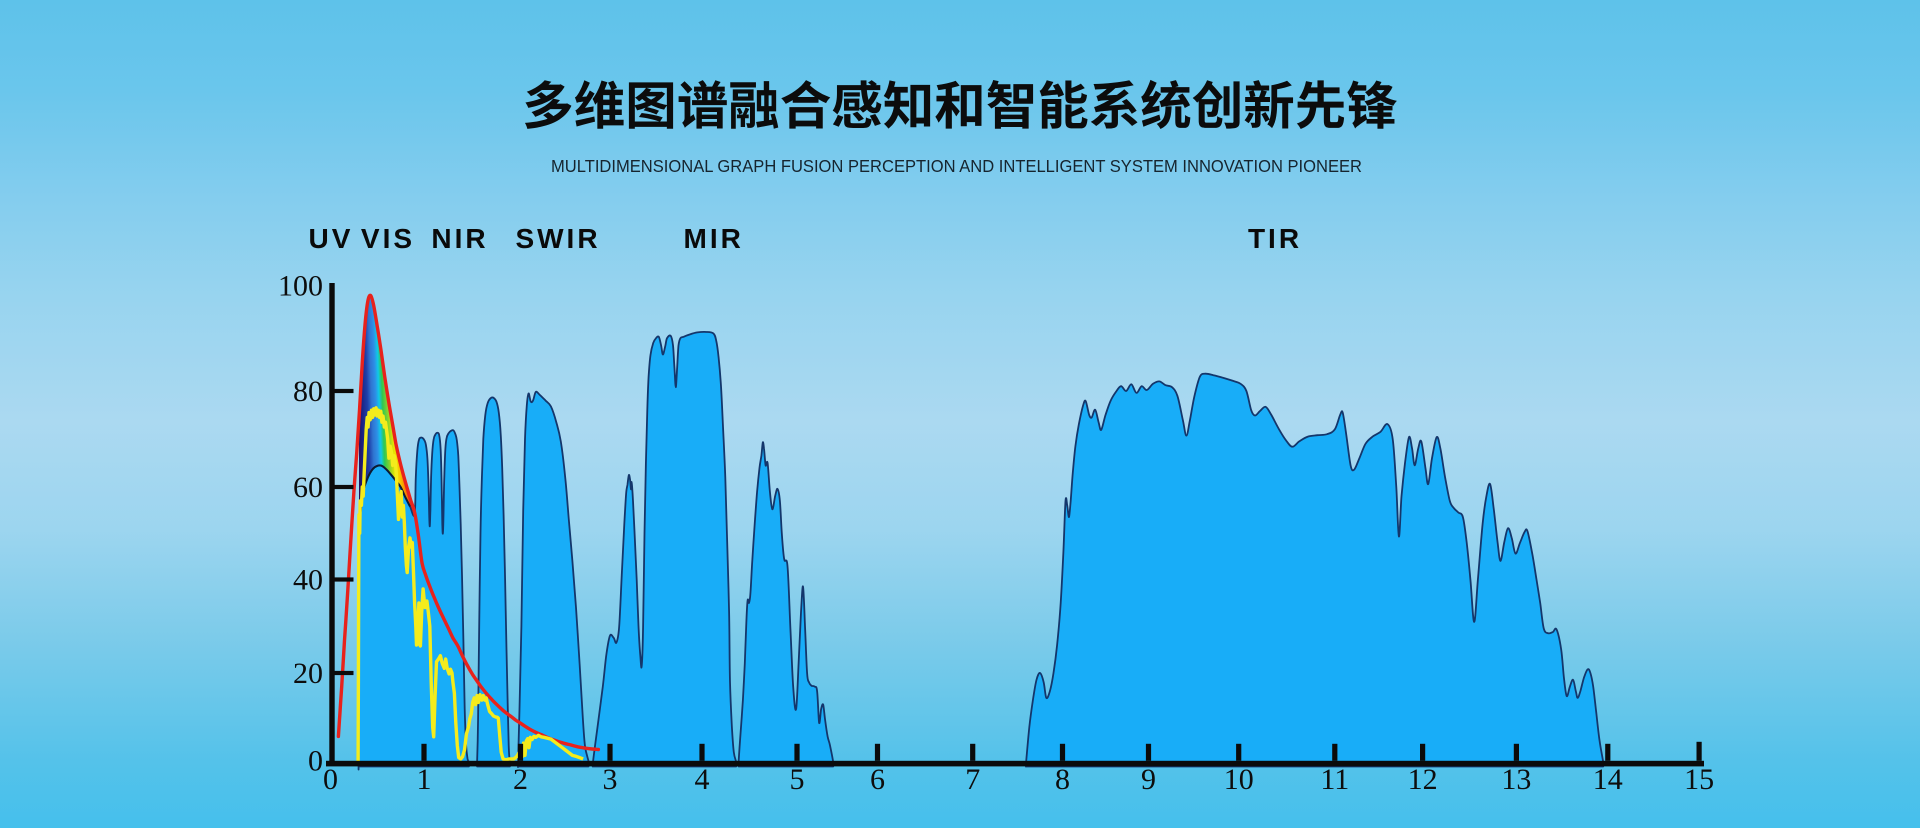 Image resolution: width=1920 pixels, height=828 pixels. Describe the element at coordinates (1516, 779) in the screenshot. I see `svg-text: 13` at that location.